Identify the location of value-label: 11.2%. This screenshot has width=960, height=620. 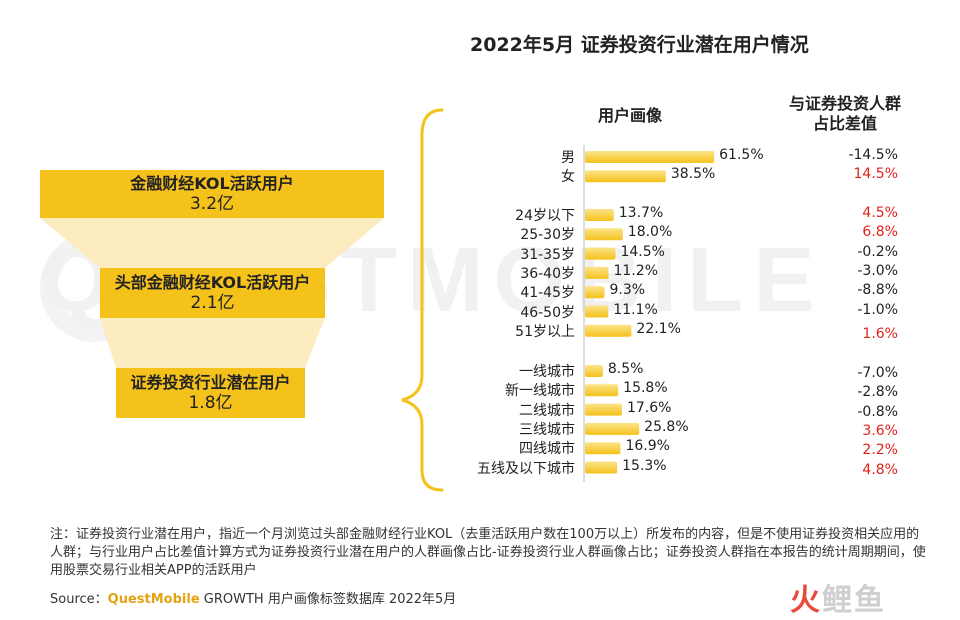
(635, 270).